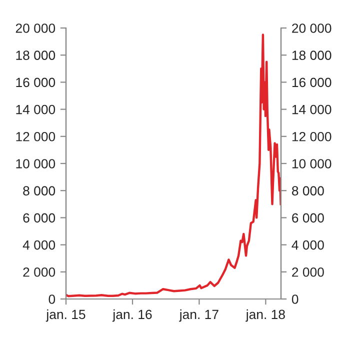  I want to click on x-tick-label: jan. 18, so click(265, 315).